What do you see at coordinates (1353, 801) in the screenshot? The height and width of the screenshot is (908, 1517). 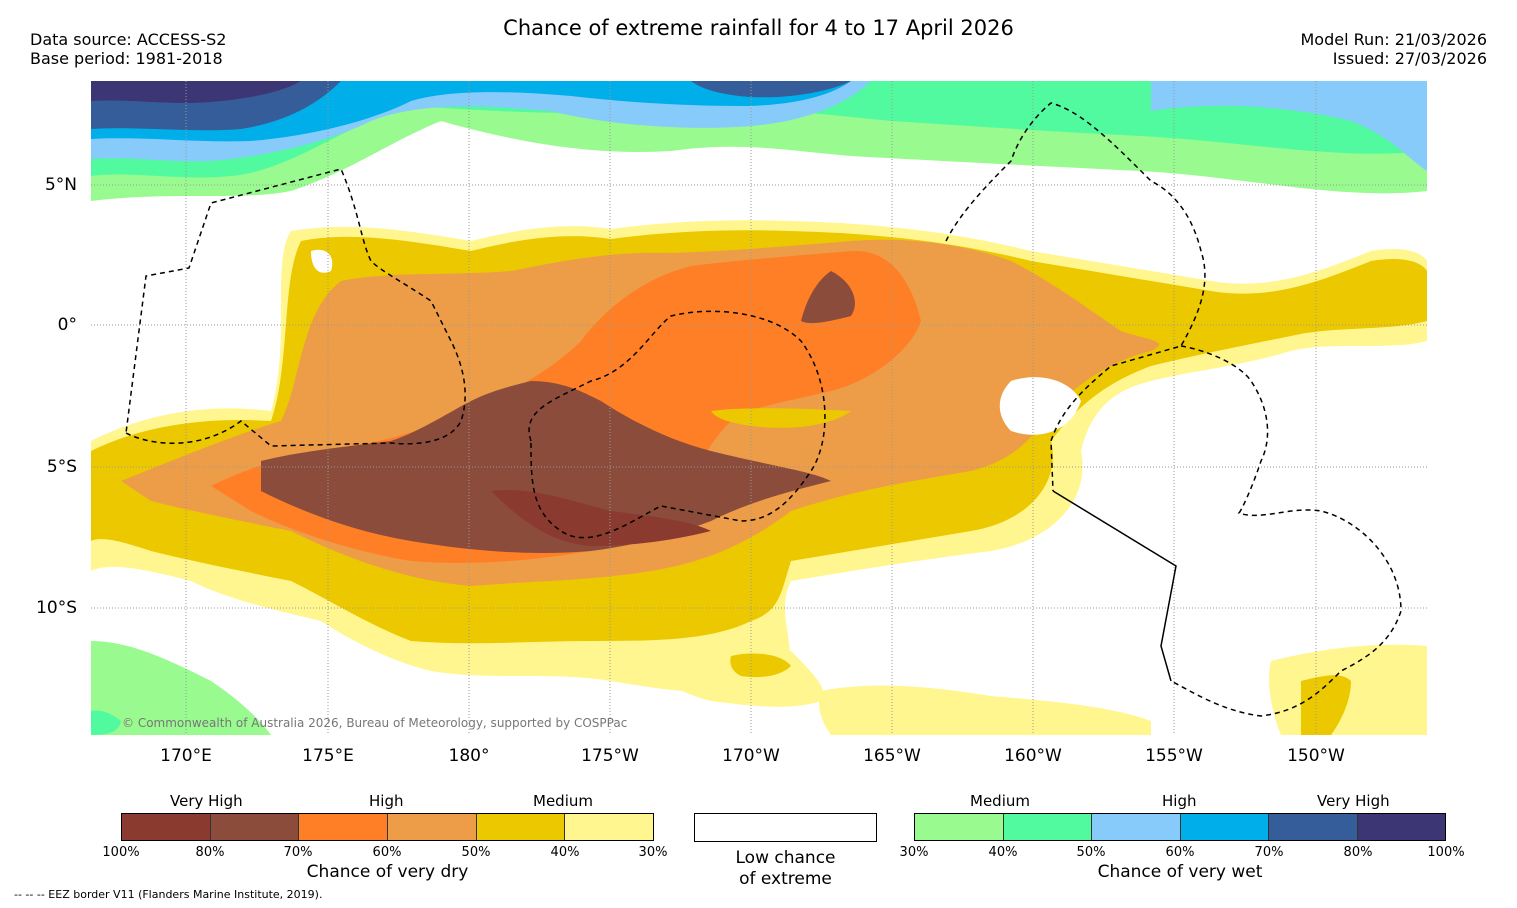 I see `wet-header-very-high: Very High` at bounding box center [1353, 801].